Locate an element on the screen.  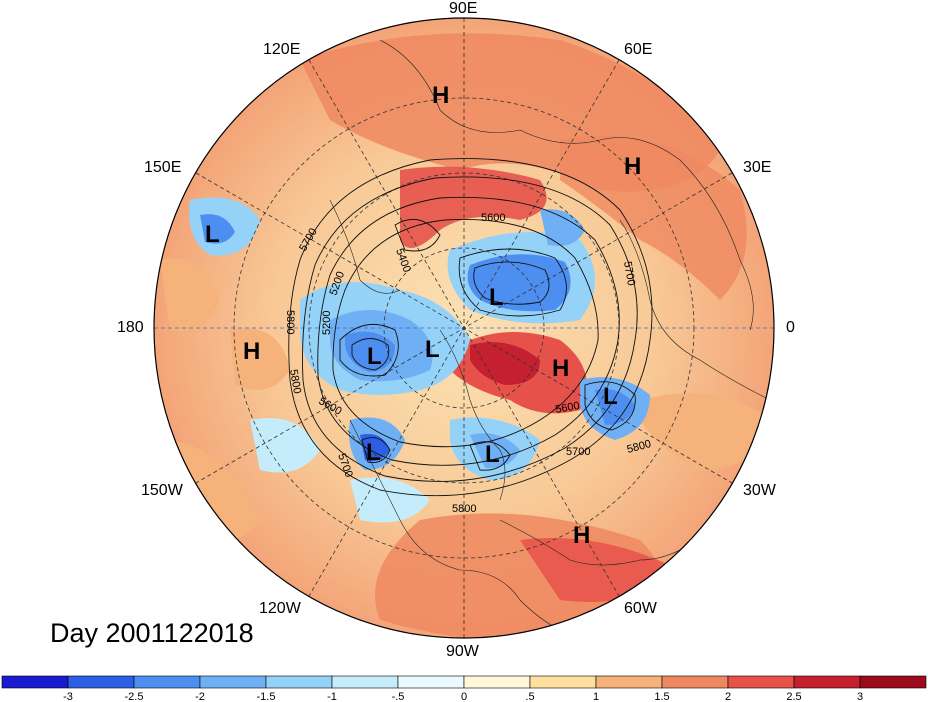
pressure-center-3: L is located at coordinates (496, 297).